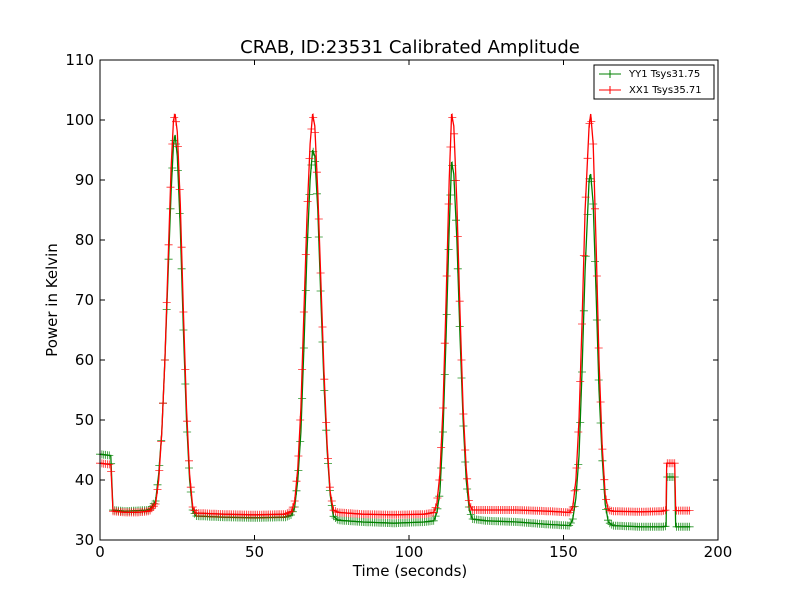 This screenshot has height=600, width=800. Describe the element at coordinates (79, 120) in the screenshot. I see `y-tick-label: 100` at that location.